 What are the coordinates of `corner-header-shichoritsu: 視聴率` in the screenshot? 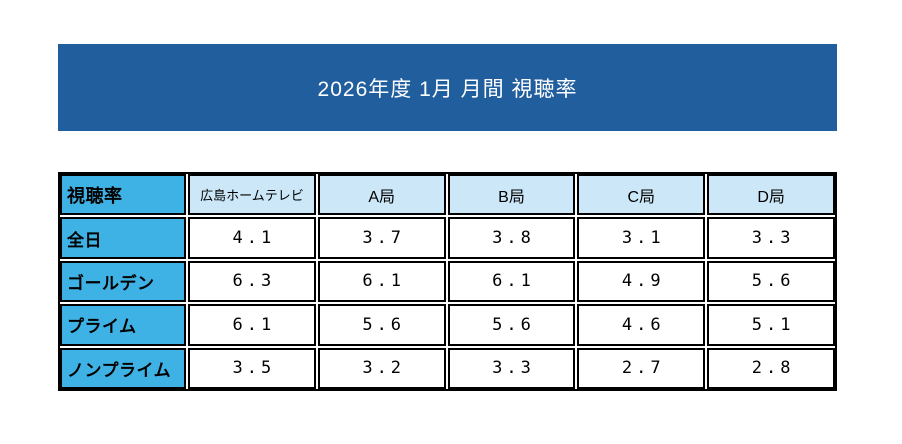 It's located at (123, 195).